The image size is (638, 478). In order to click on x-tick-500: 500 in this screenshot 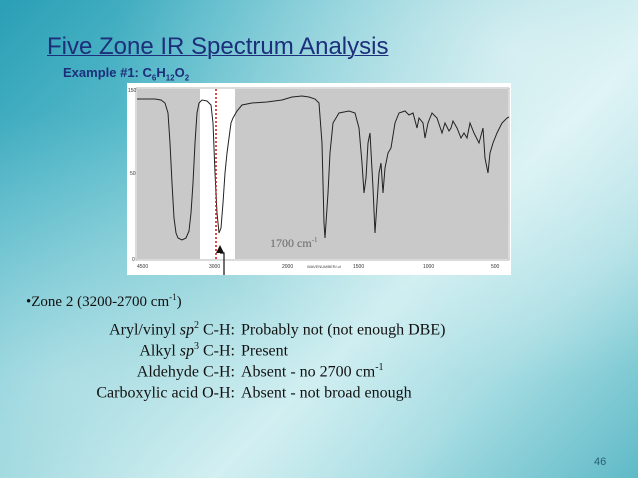, I will do `click(495, 267)`.